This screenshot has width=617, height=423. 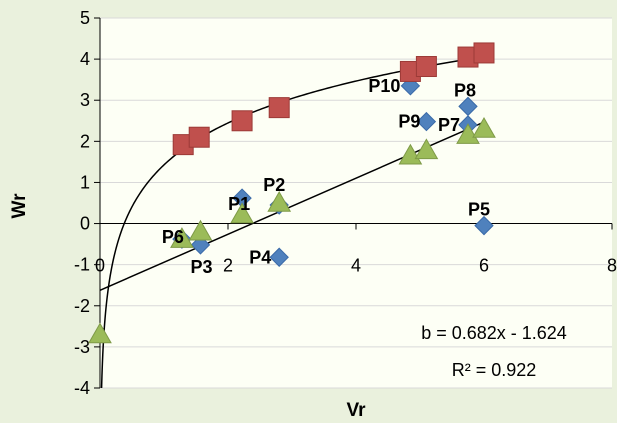 I want to click on x-tick-label: 8, so click(x=612, y=266).